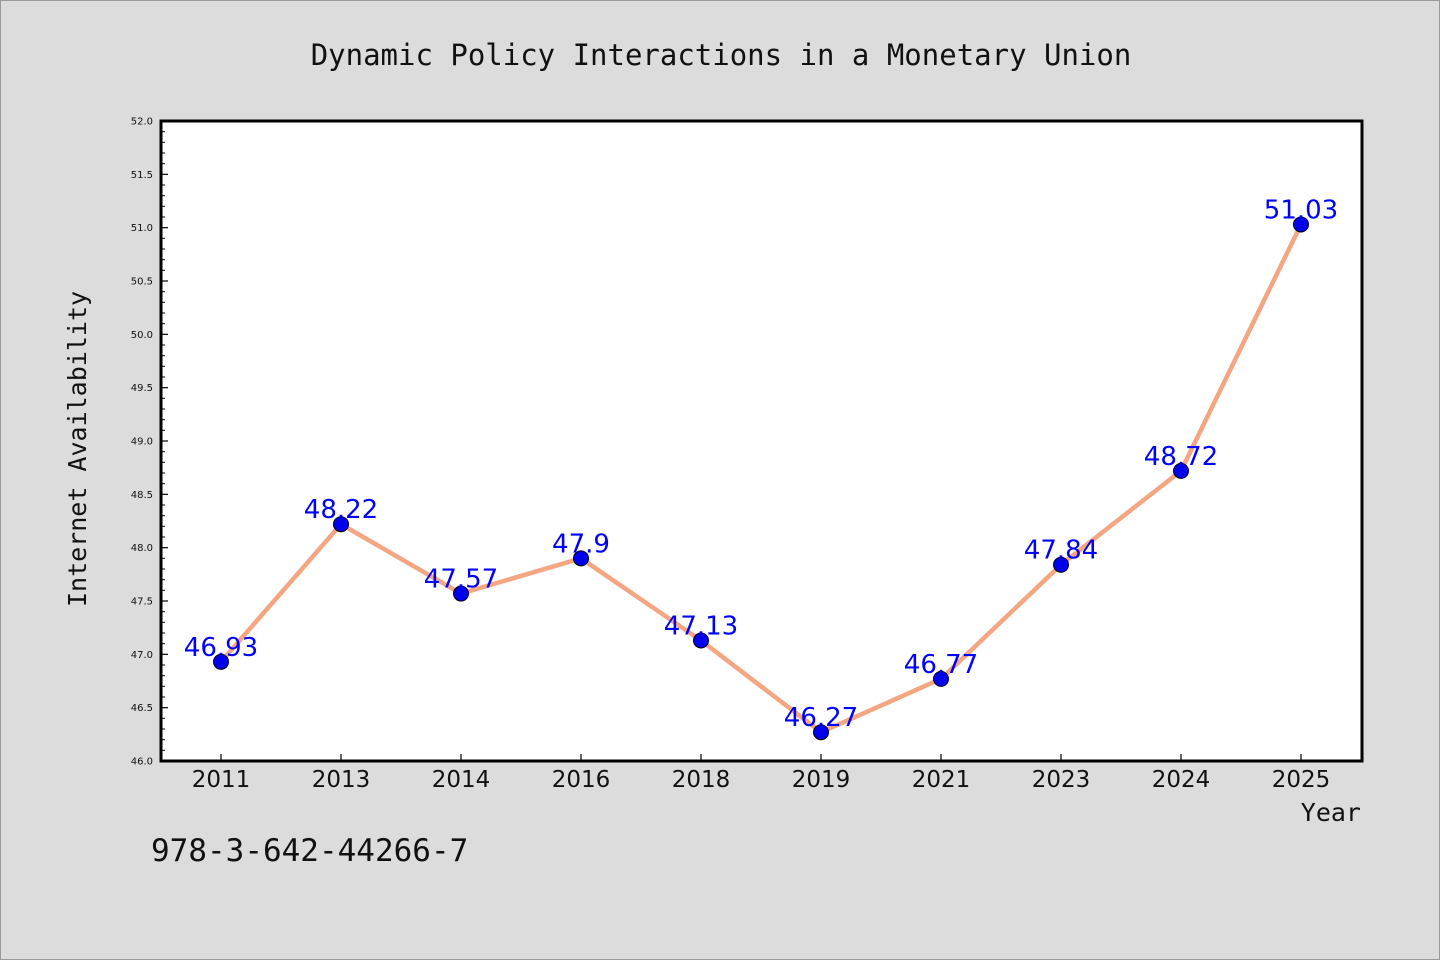 The height and width of the screenshot is (960, 1440). I want to click on x-tick-label: 2018, so click(701, 780).